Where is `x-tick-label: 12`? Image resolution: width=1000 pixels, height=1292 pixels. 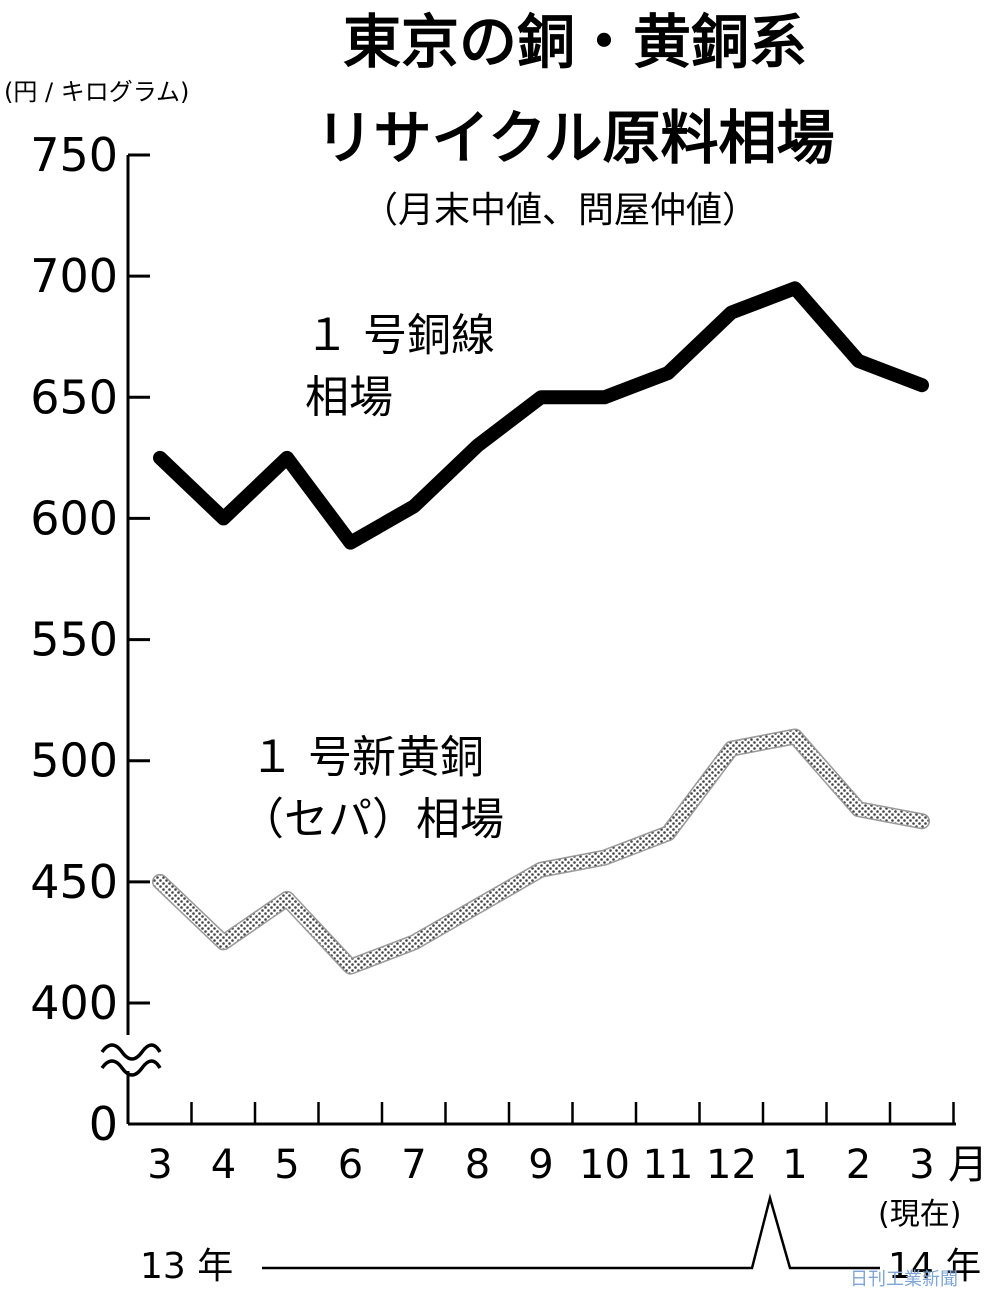 x-tick-label: 12 is located at coordinates (731, 1165).